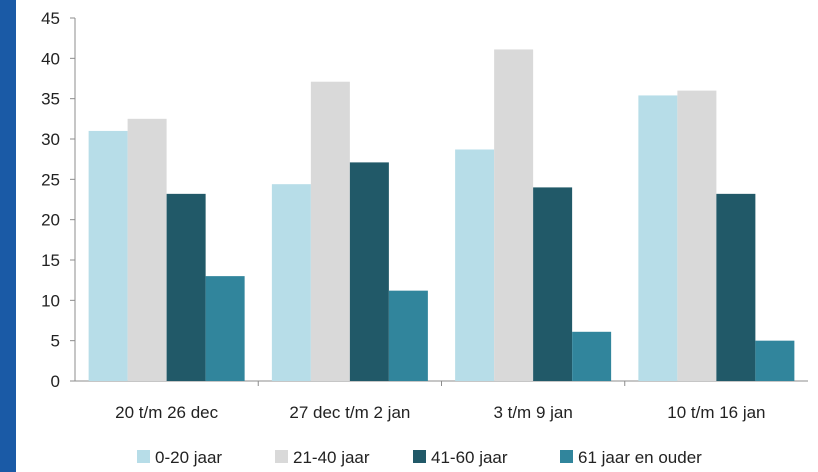 The width and height of the screenshot is (818, 472). I want to click on legend-label: 21-40 jaar, so click(331, 457).